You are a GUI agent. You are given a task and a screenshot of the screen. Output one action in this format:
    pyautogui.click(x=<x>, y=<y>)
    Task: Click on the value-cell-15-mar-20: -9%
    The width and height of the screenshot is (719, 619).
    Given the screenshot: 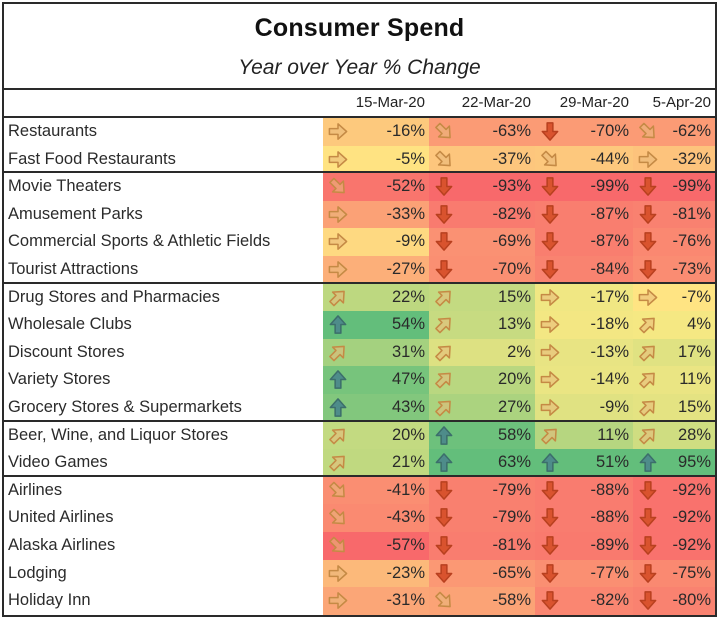 What is the action you would take?
    pyautogui.click(x=376, y=242)
    